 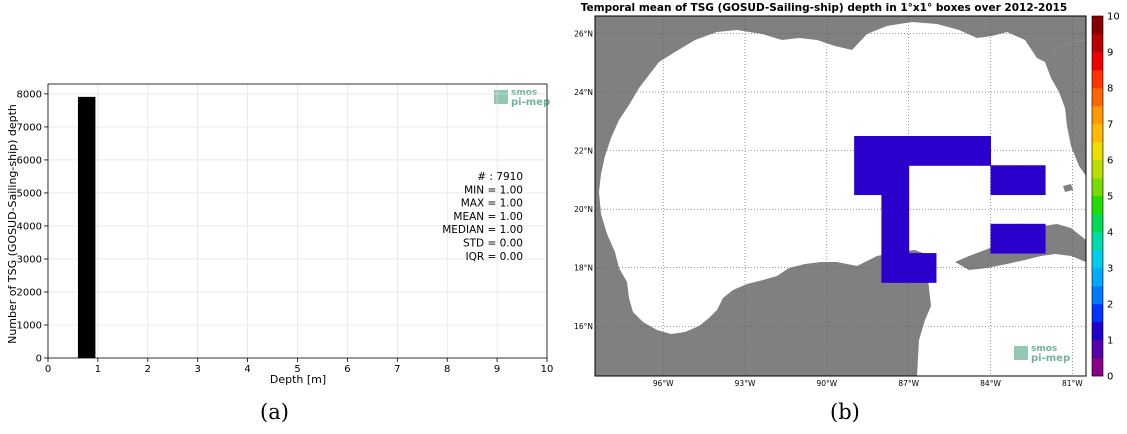 What do you see at coordinates (583, 326) in the screenshot?
I see `latitude-label: 16°N` at bounding box center [583, 326].